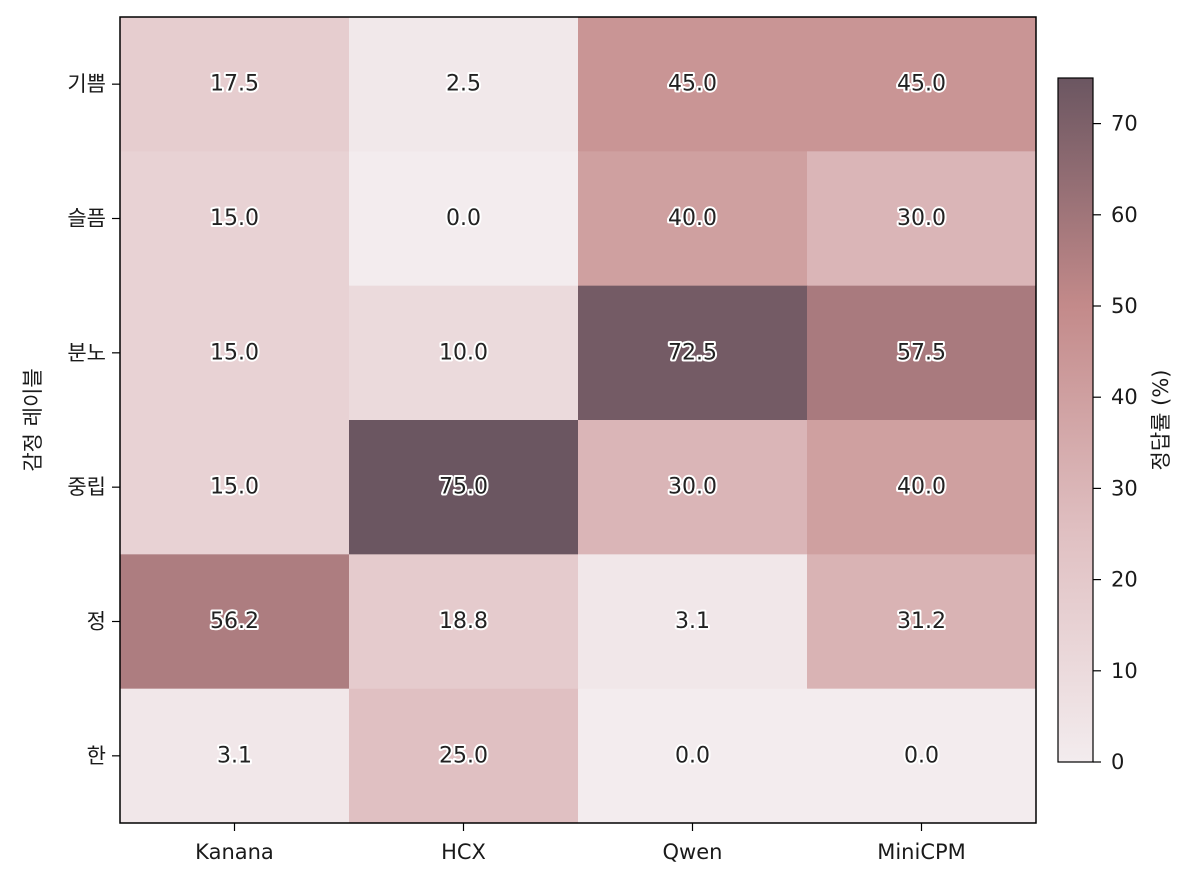 This screenshot has width=1196, height=882. Describe the element at coordinates (234, 852) in the screenshot. I see `x-tick-label: Kanana` at that location.